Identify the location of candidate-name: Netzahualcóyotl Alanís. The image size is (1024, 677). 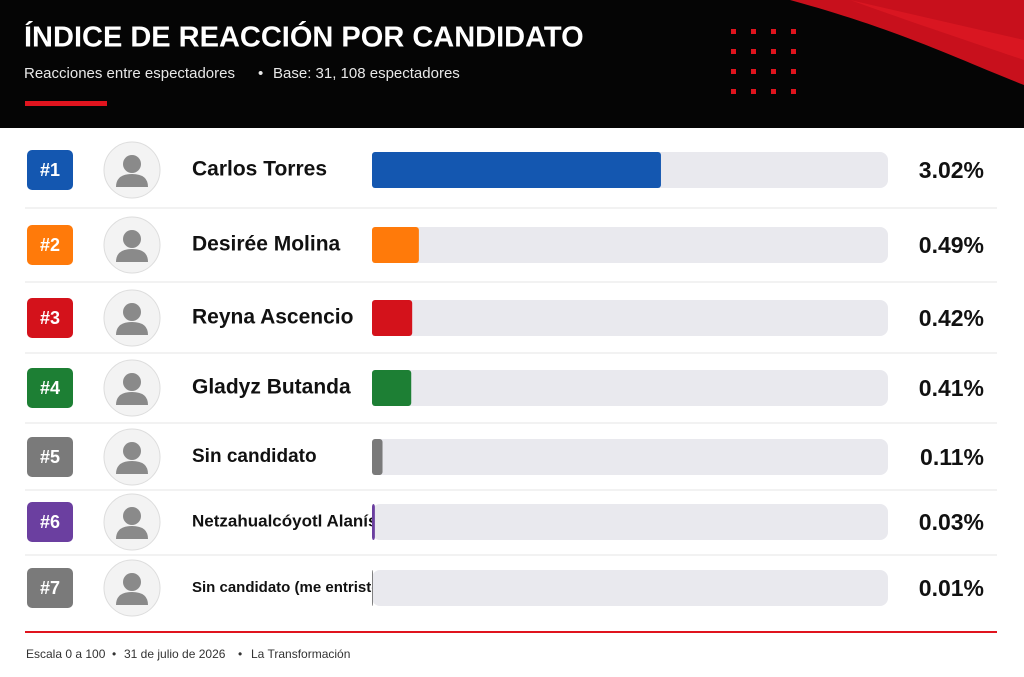
(284, 520).